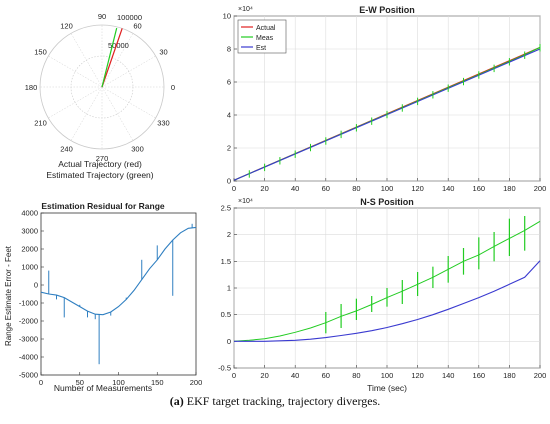 This screenshot has width=550, height=424. Describe the element at coordinates (66, 148) in the screenshot. I see `polar-angle-label: 240` at that location.